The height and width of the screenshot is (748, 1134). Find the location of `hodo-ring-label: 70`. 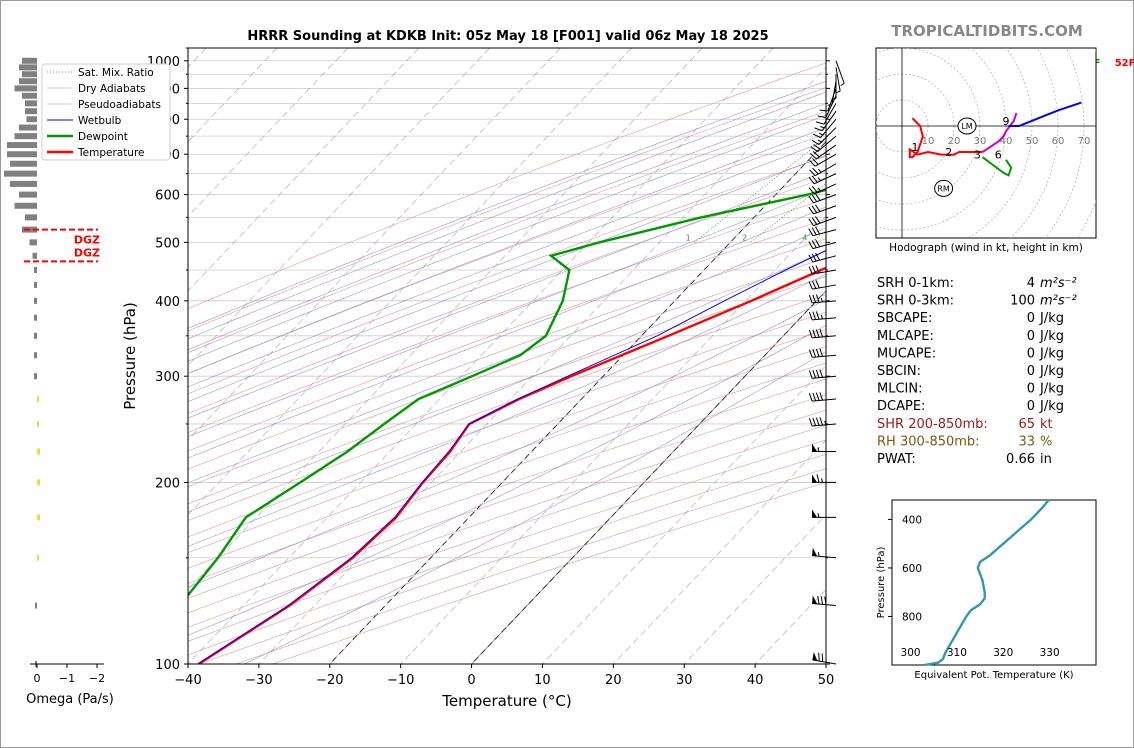

hodo-ring-label: 70 is located at coordinates (1084, 141).